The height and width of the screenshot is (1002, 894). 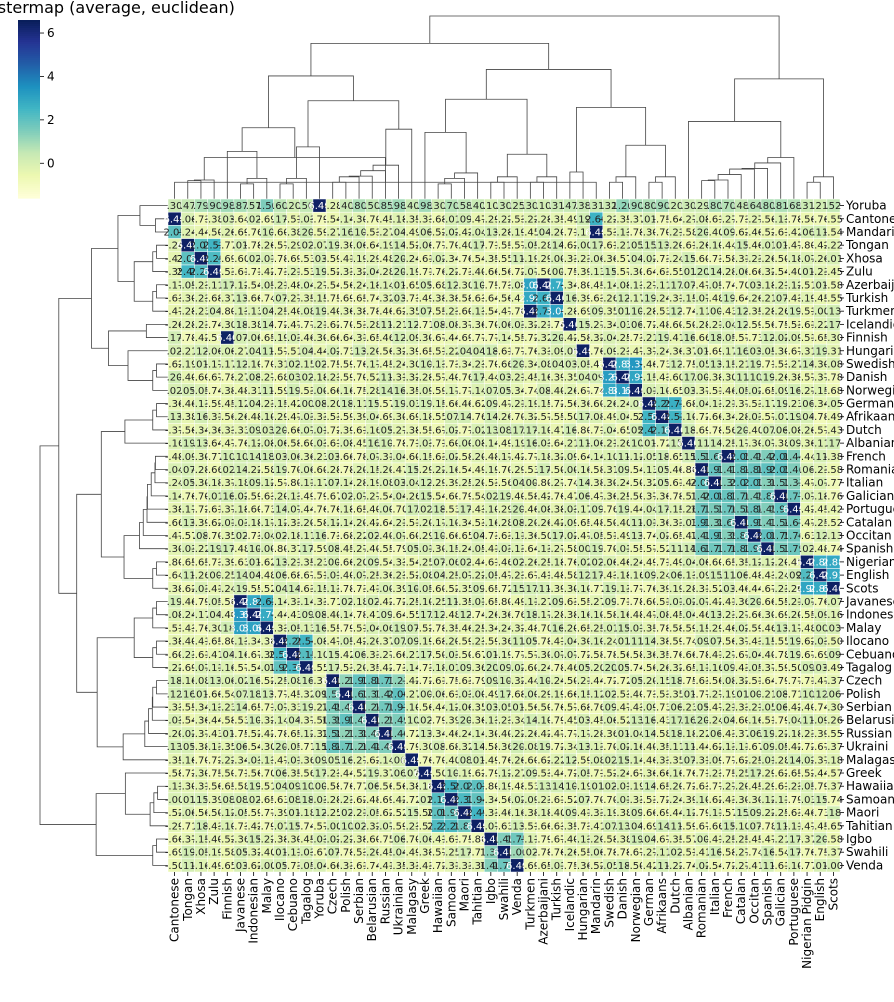 I want to click on cell-annotation: -.43, so click(x=834, y=430).